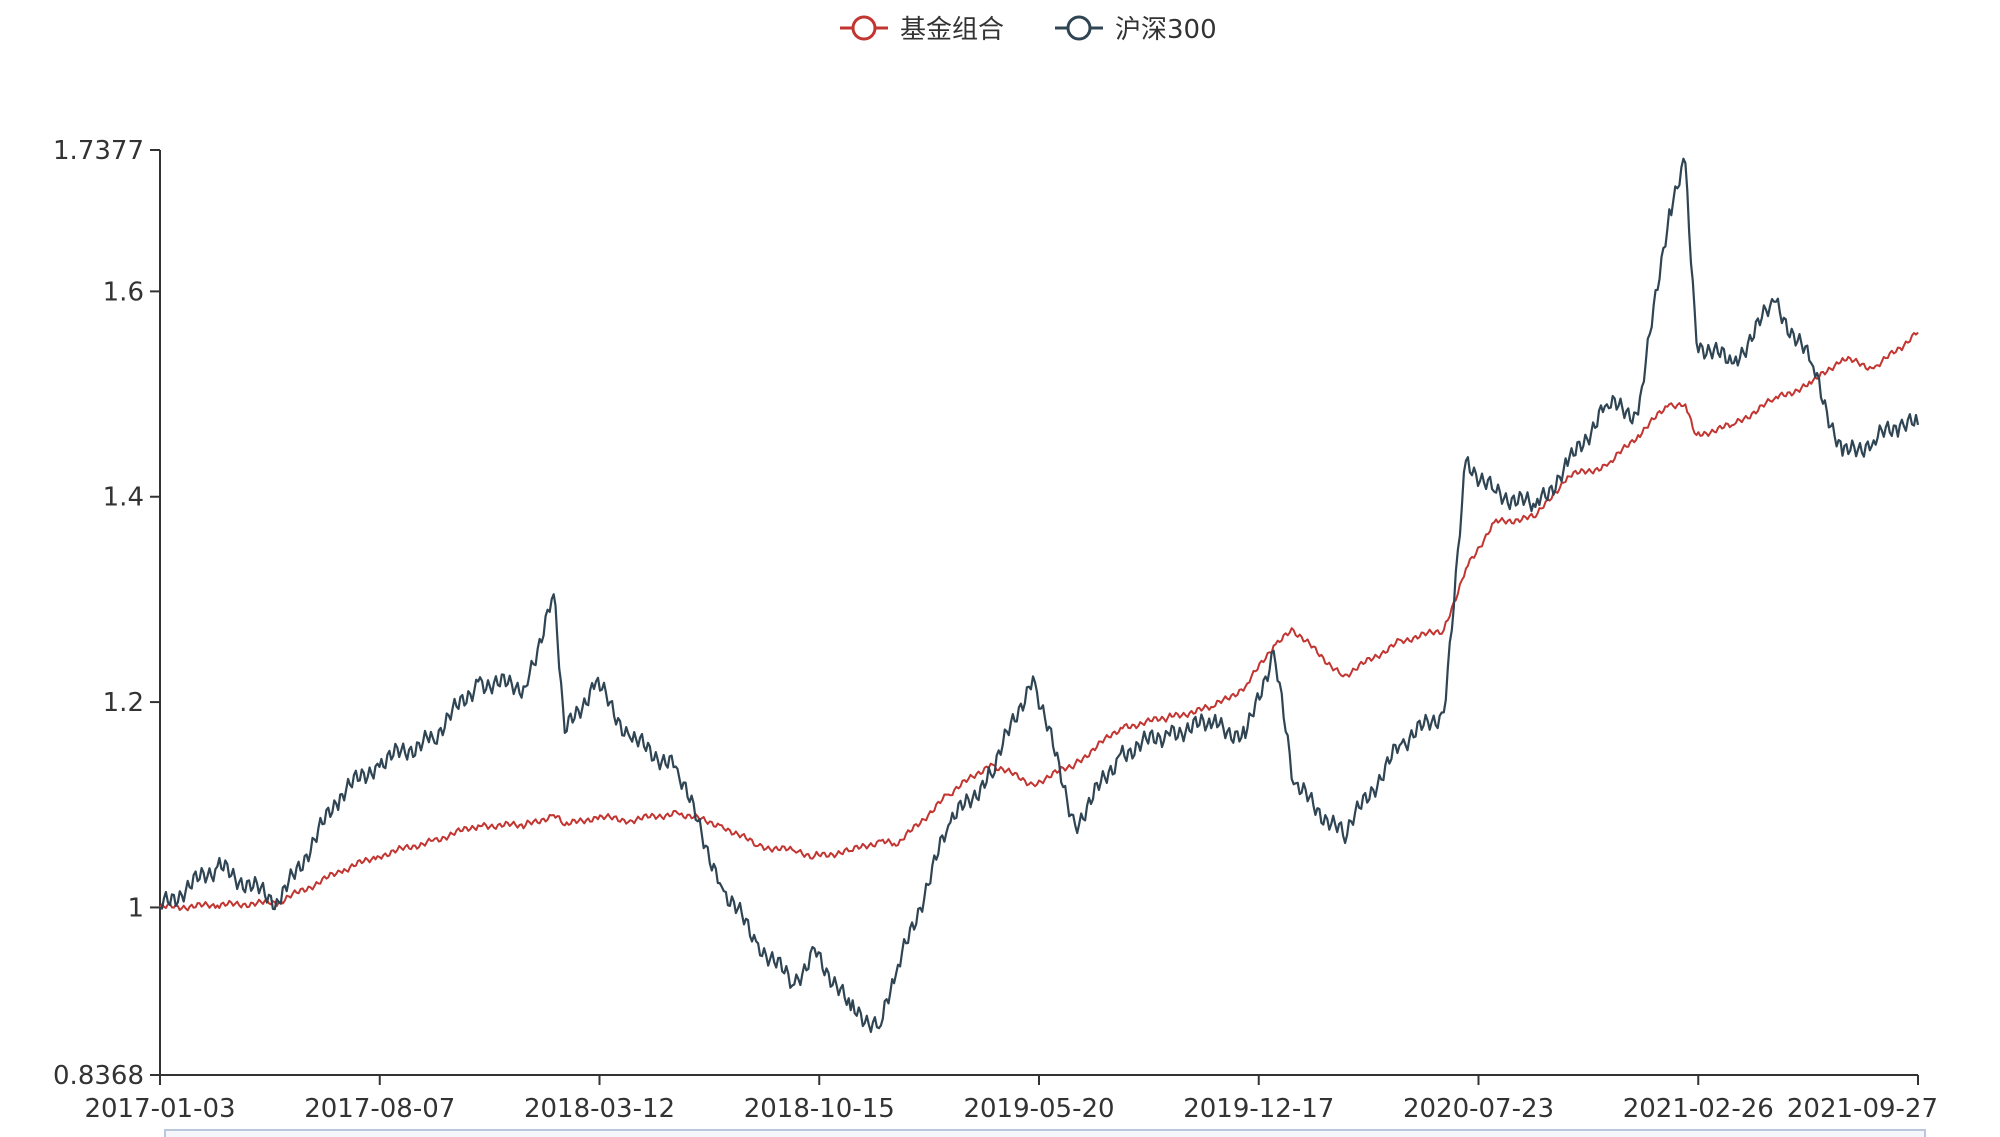 This screenshot has width=2000, height=1137. I want to click on y-tick-label: 1, so click(135, 908).